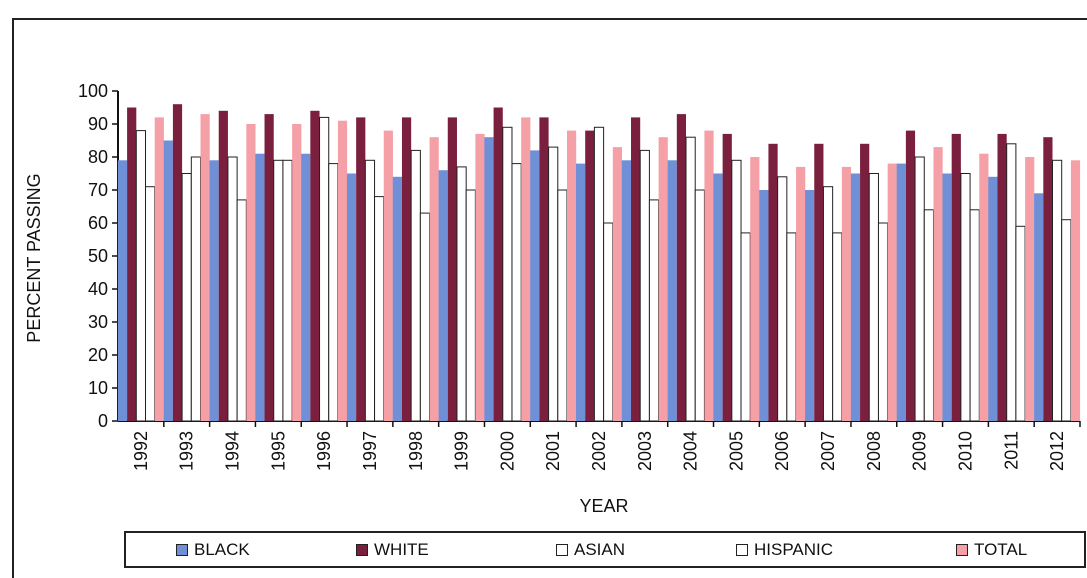 The height and width of the screenshot is (578, 1087). What do you see at coordinates (415, 285) in the screenshot?
I see `bar-asian-1998` at bounding box center [415, 285].